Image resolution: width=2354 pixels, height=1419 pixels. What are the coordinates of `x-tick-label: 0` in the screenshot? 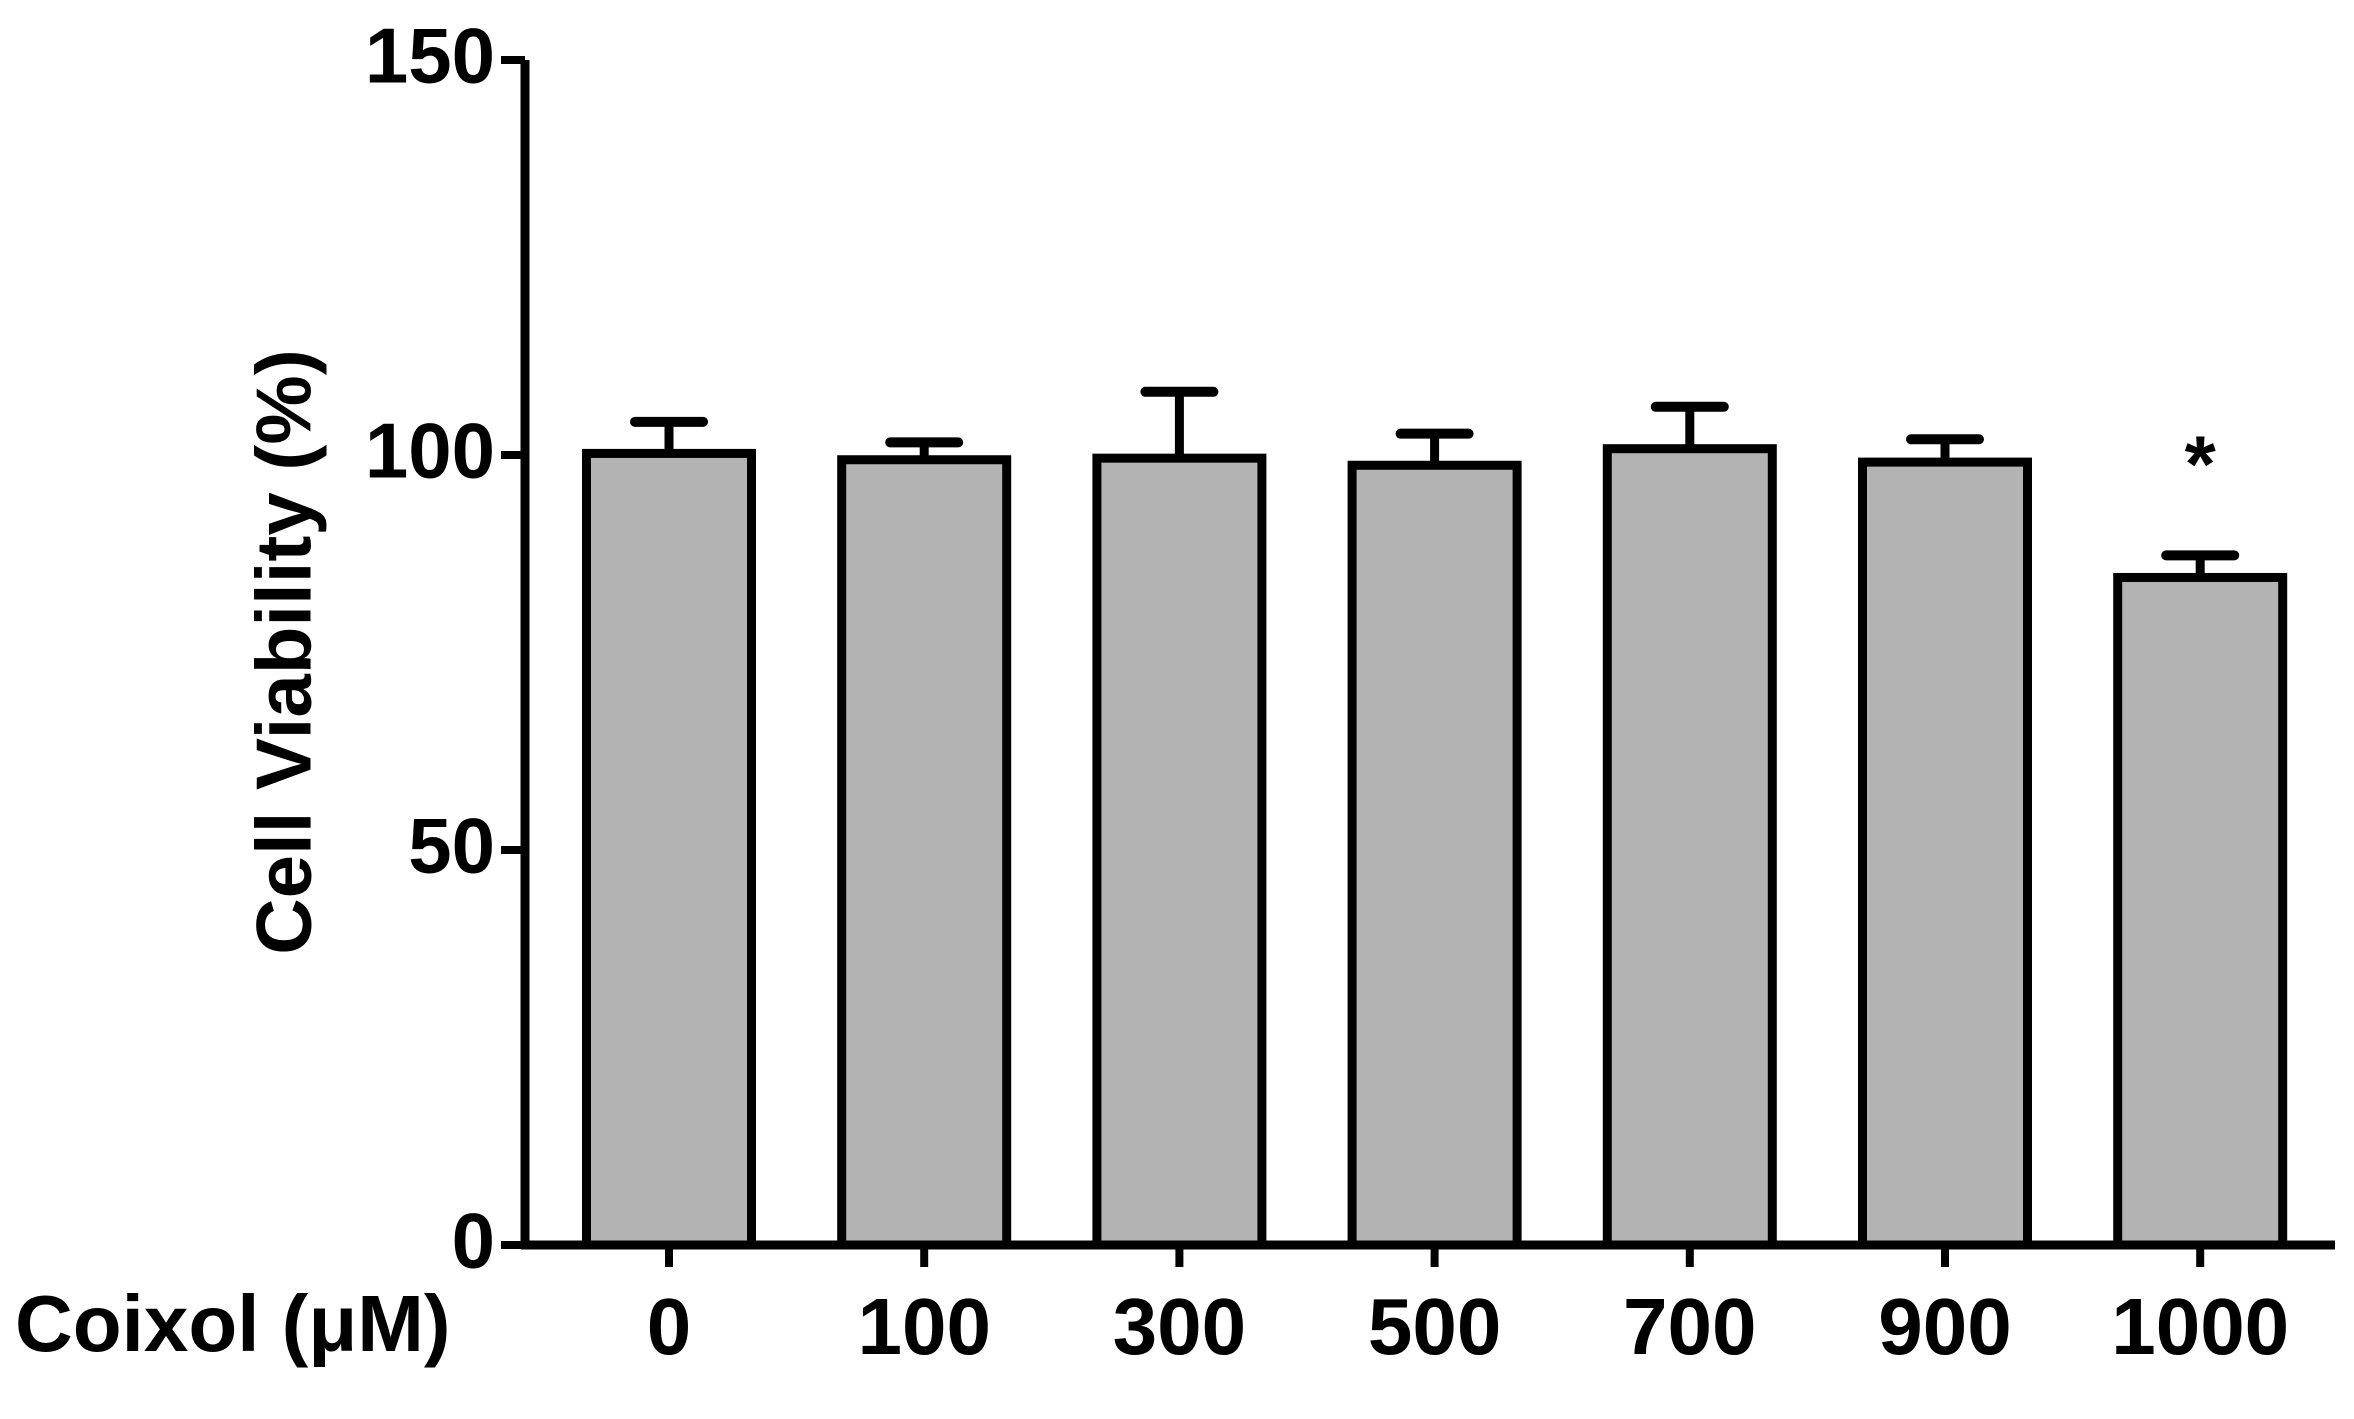 It's located at (669, 1326).